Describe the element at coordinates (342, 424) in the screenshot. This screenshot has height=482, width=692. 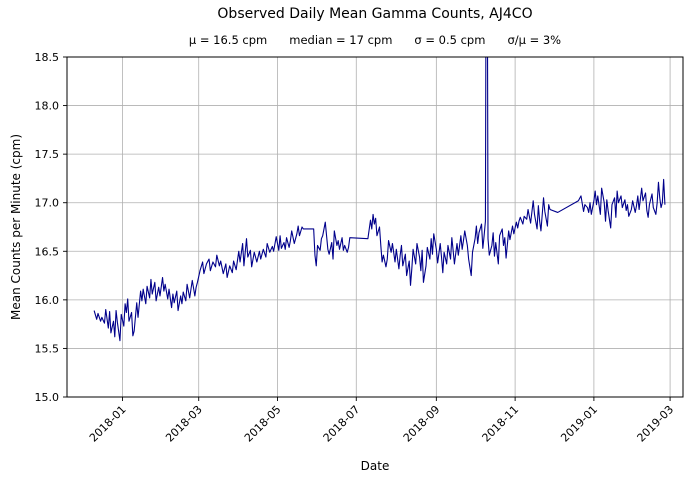
I see `x-tick-label: 2018-07` at that location.